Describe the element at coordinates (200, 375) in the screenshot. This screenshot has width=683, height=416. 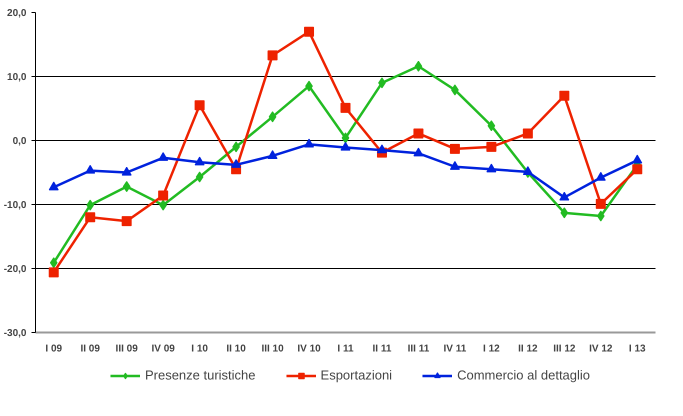
I see `legend-label: Presenze turistiche` at that location.